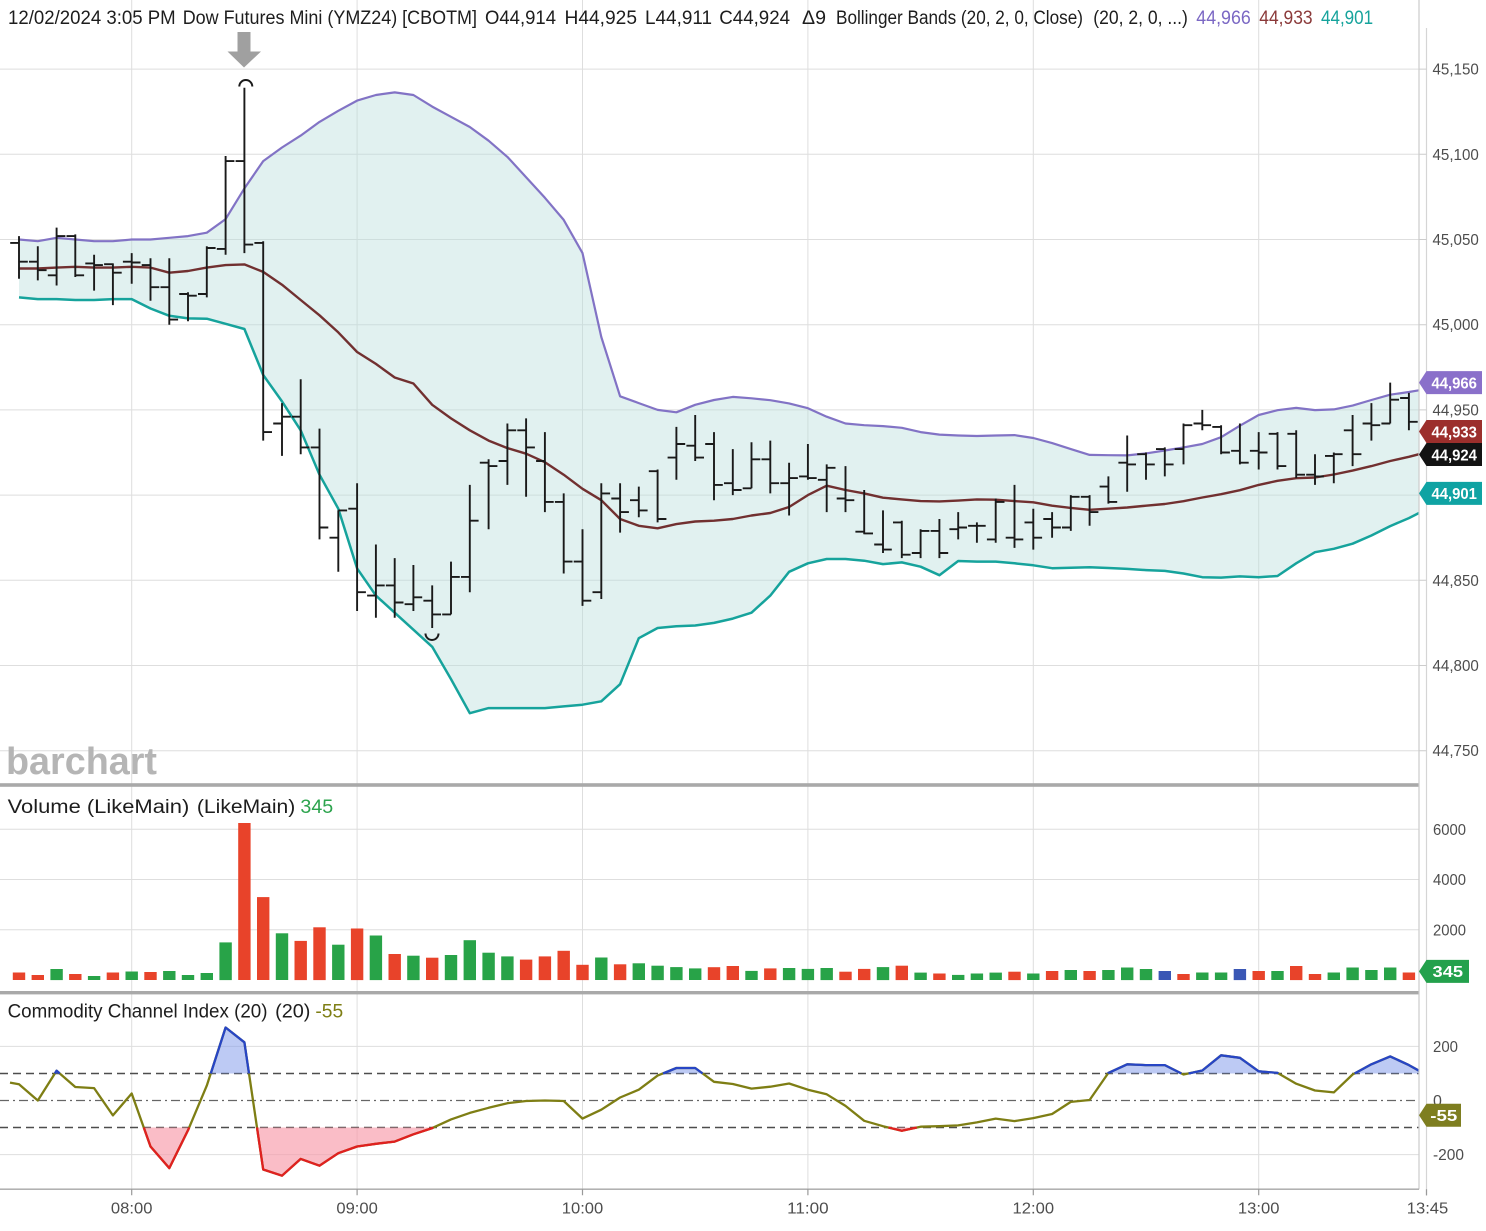  What do you see at coordinates (1448, 1155) in the screenshot?
I see `svg-text: -200` at bounding box center [1448, 1155].